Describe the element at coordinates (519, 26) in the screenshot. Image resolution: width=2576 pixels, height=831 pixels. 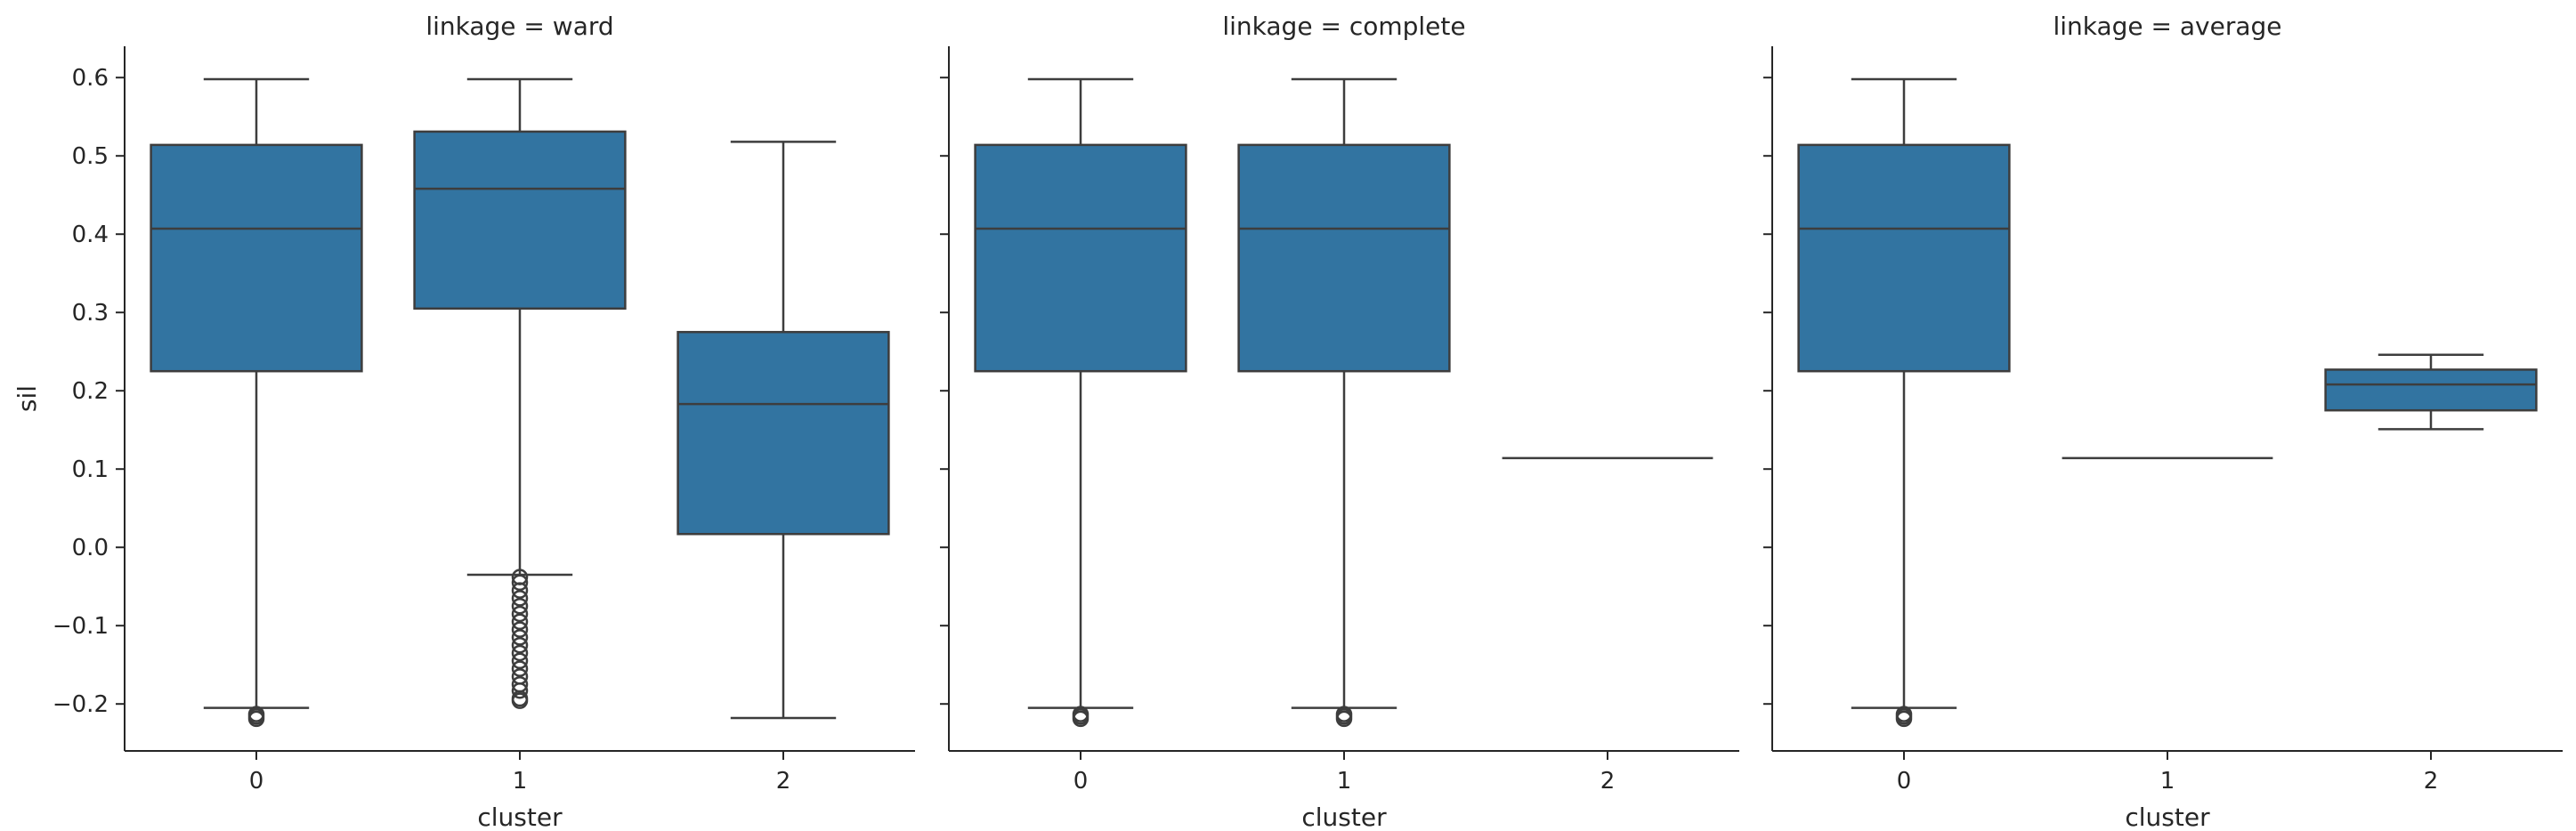
I see `panel-title: linkage = ward` at that location.